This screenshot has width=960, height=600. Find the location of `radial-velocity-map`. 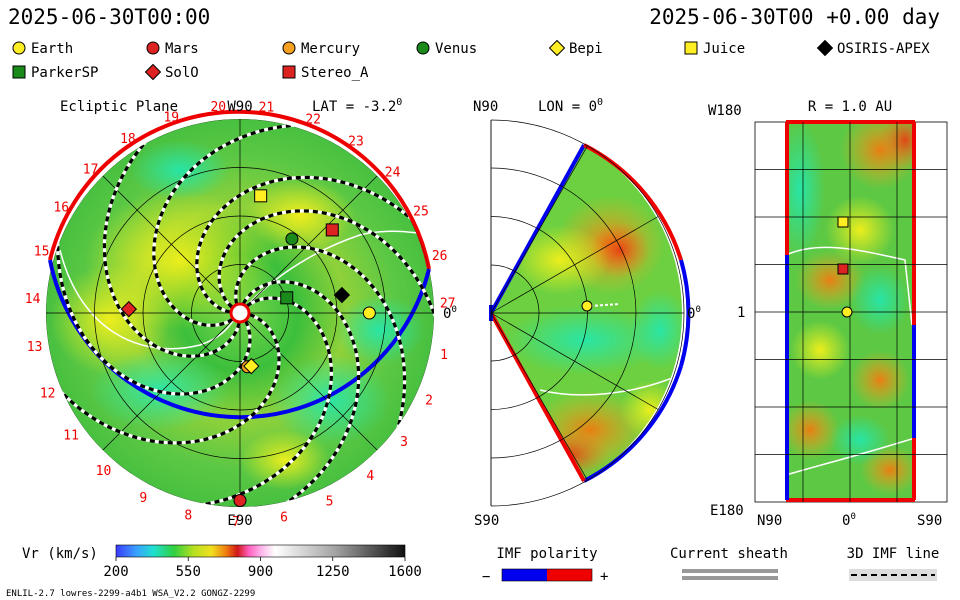

radial-velocity-map is located at coordinates (850, 312).